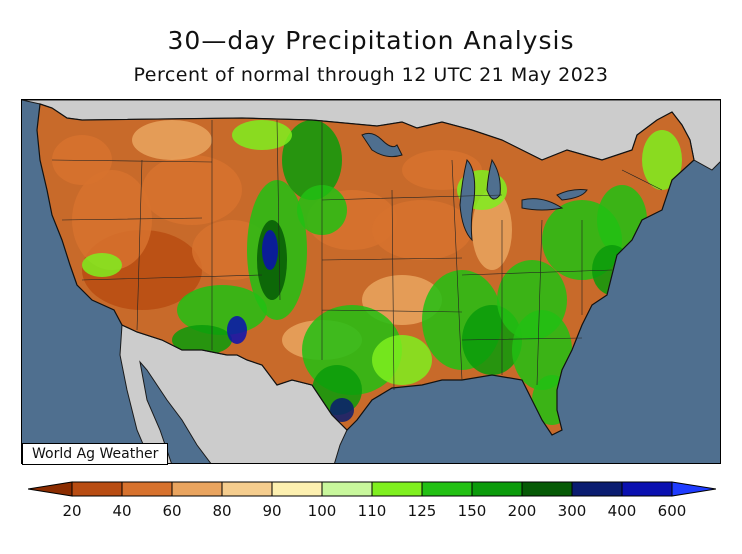 The image size is (742, 554). I want to click on color-scale-legend: 20 40 60 80 90 100 110 125 150 200 300 400 600, so click(372, 511).